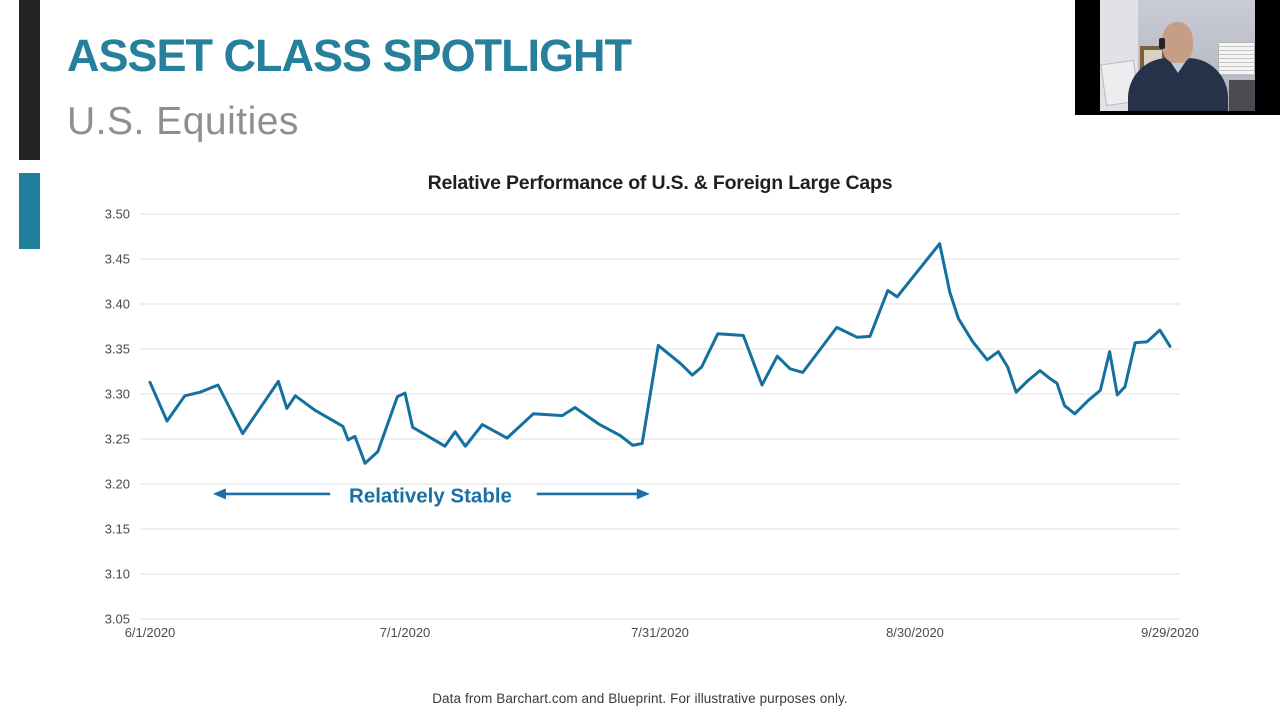 This screenshot has height=720, width=1280. Describe the element at coordinates (1162, 43) in the screenshot. I see `headset-icon` at that location.